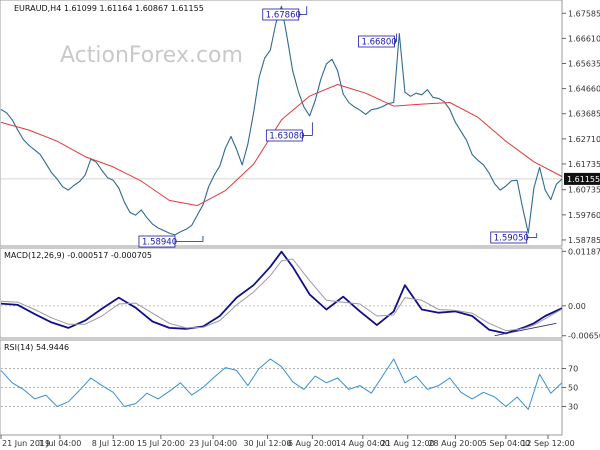 This screenshot has width=600, height=450. What do you see at coordinates (113, 443) in the screenshot?
I see `x-tick-label: 8 Jul 12:00` at bounding box center [113, 443].